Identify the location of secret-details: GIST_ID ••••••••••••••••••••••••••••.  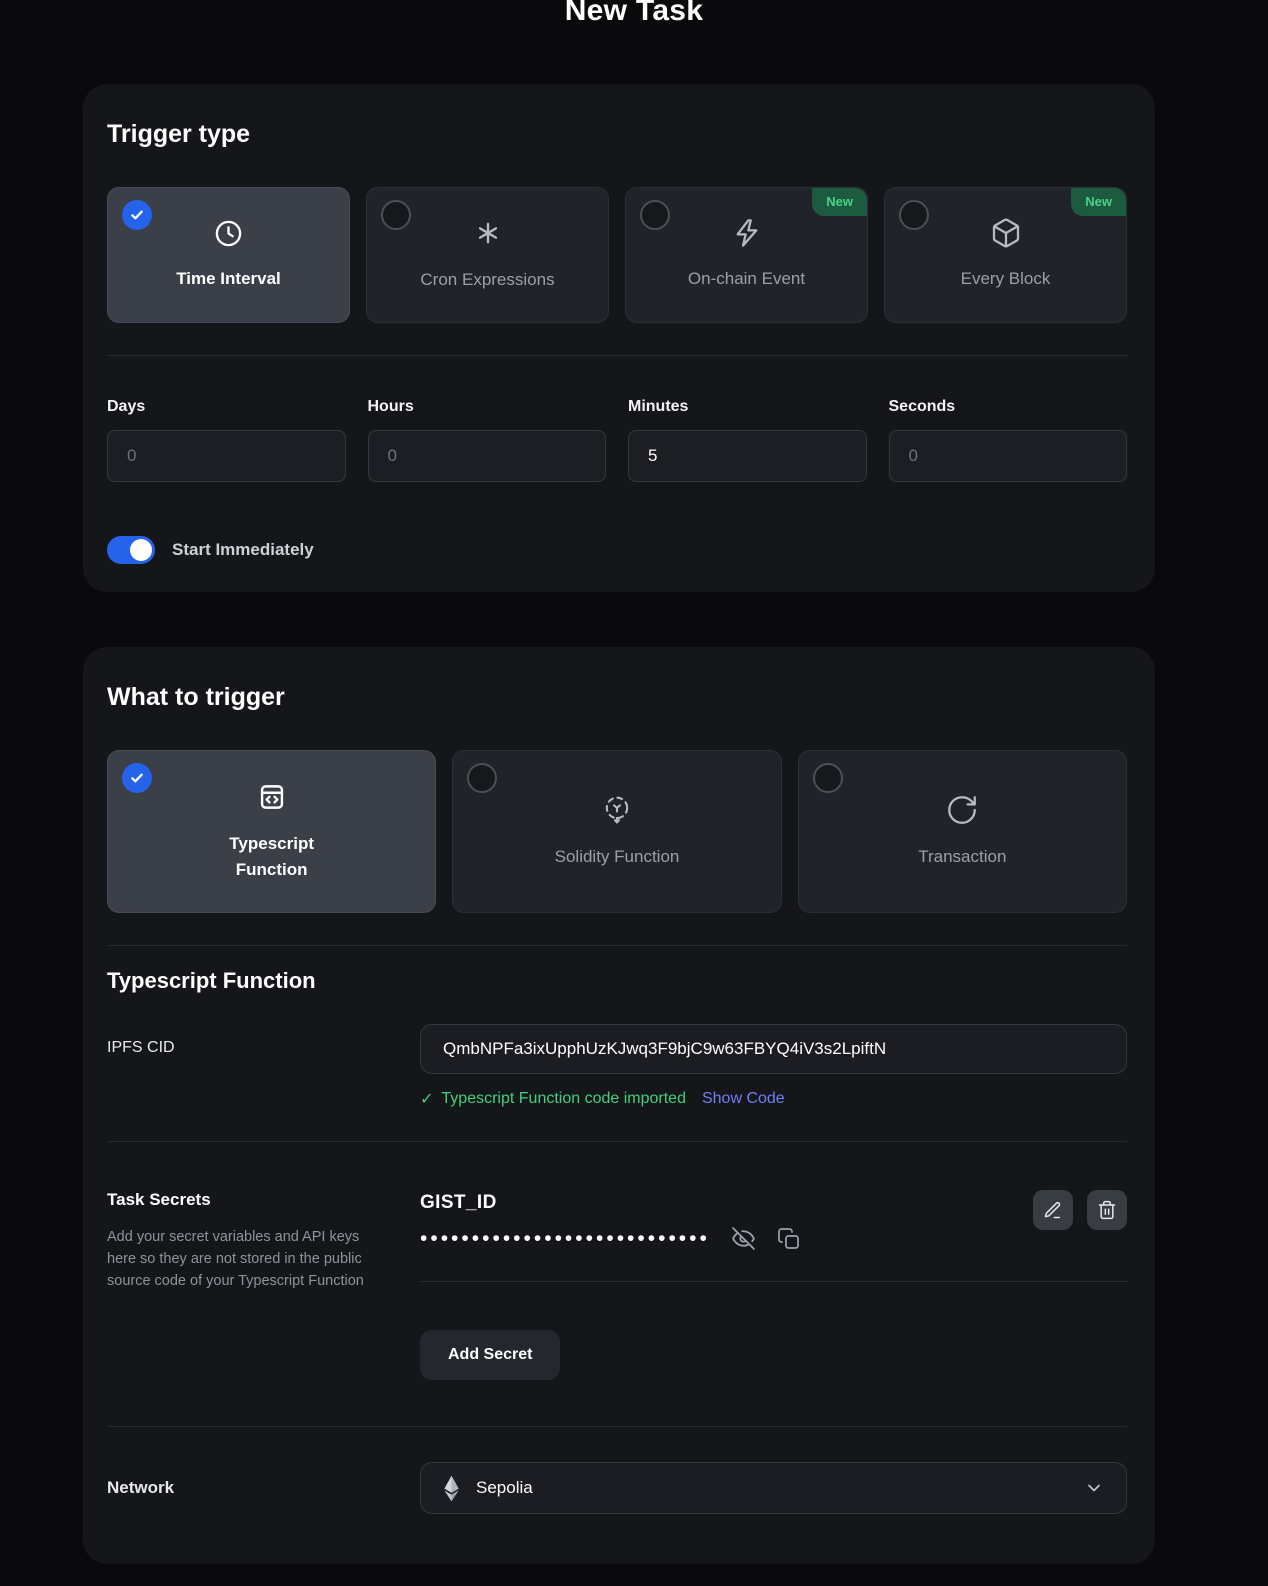
(610, 1220).